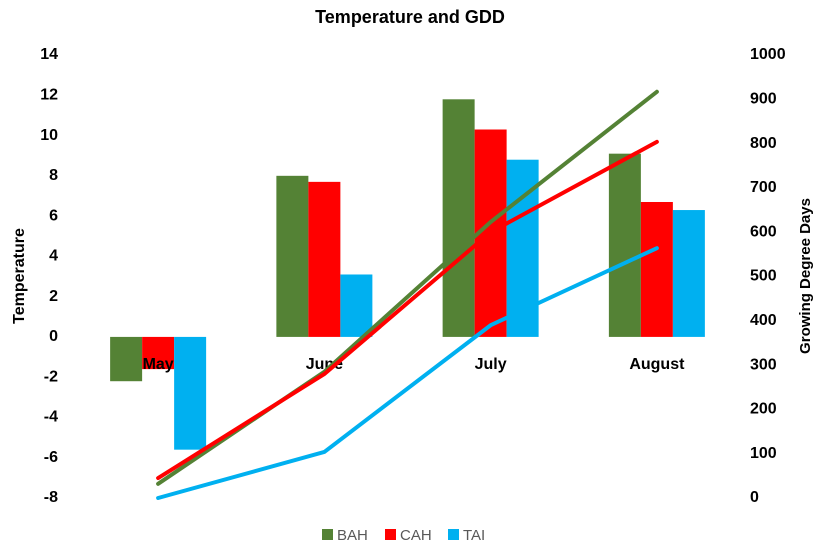 The height and width of the screenshot is (553, 819). Describe the element at coordinates (754, 497) in the screenshot. I see `y2-tick-label: 0` at that location.